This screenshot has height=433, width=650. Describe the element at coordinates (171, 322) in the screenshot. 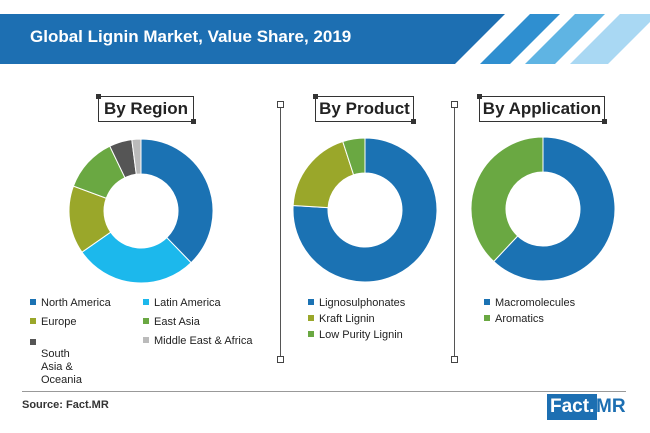

I see `legend-item-east-asia: East Asia` at that location.